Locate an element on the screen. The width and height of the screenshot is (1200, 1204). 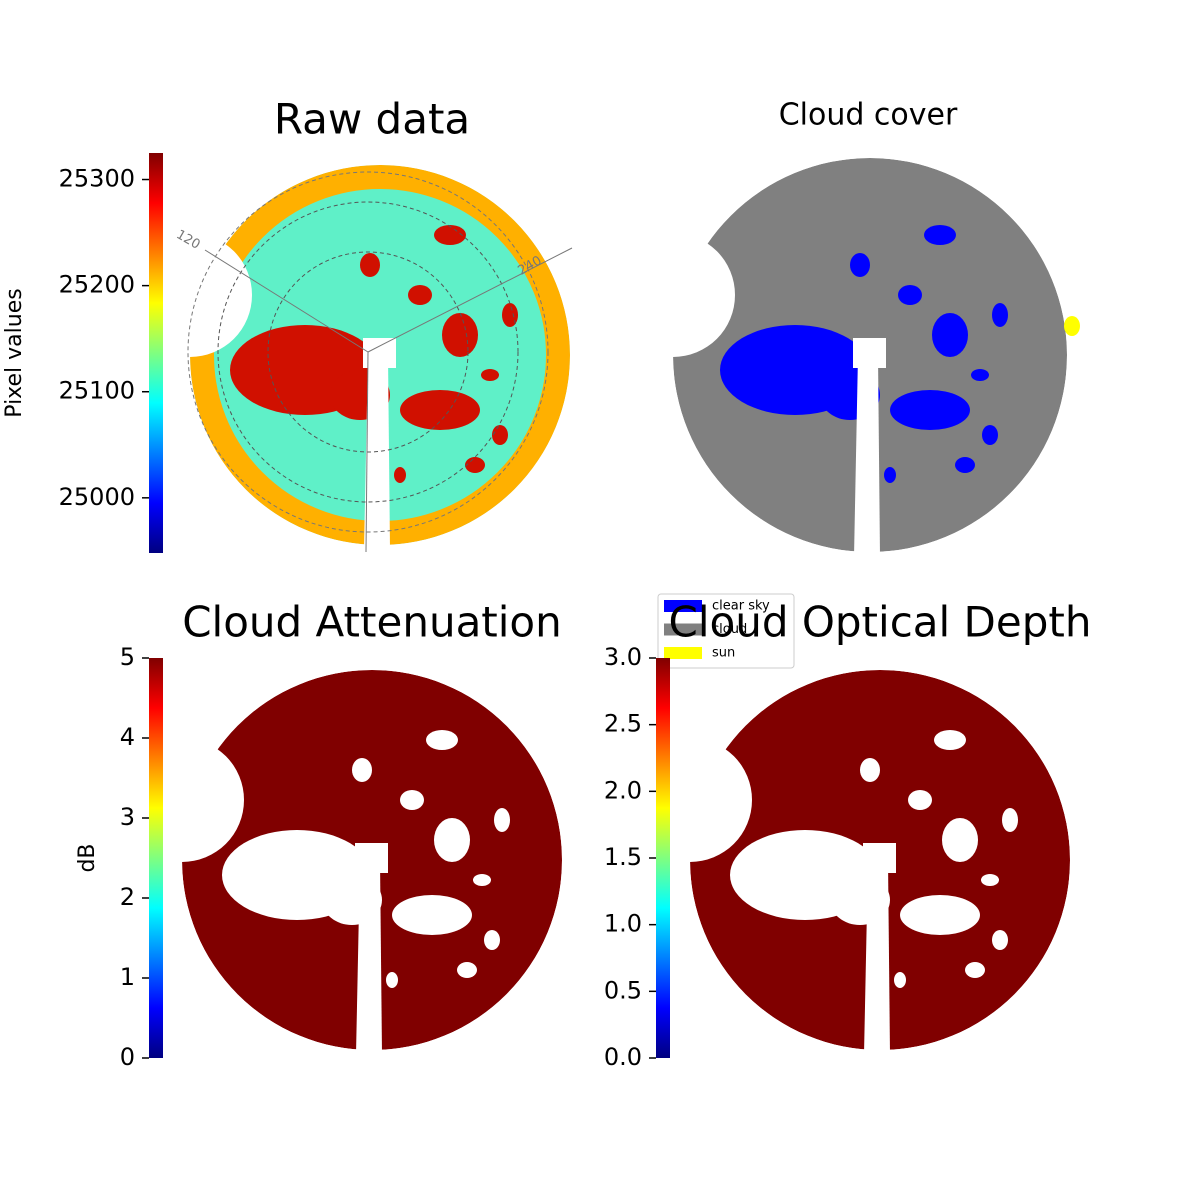
panel-title: Cloud cover is located at coordinates (868, 115).